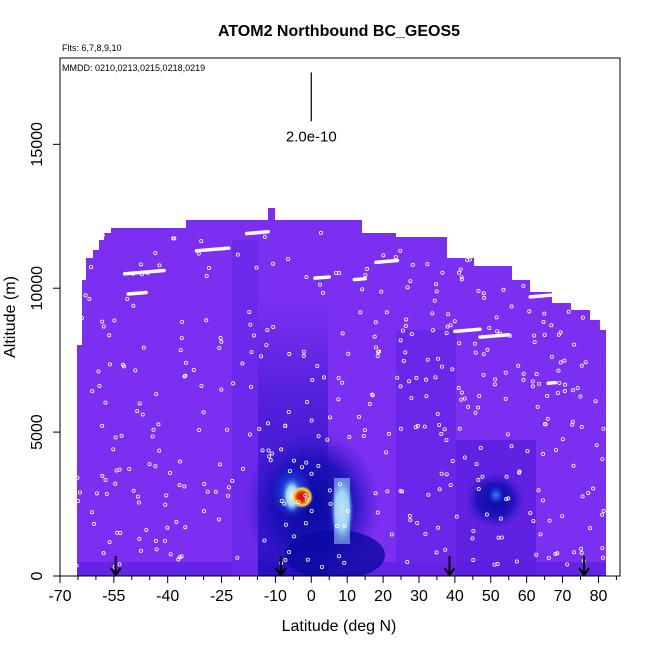 Image resolution: width=650 pixels, height=650 pixels. What do you see at coordinates (115, 572) in the screenshot?
I see `profile-arrow-head` at bounding box center [115, 572].